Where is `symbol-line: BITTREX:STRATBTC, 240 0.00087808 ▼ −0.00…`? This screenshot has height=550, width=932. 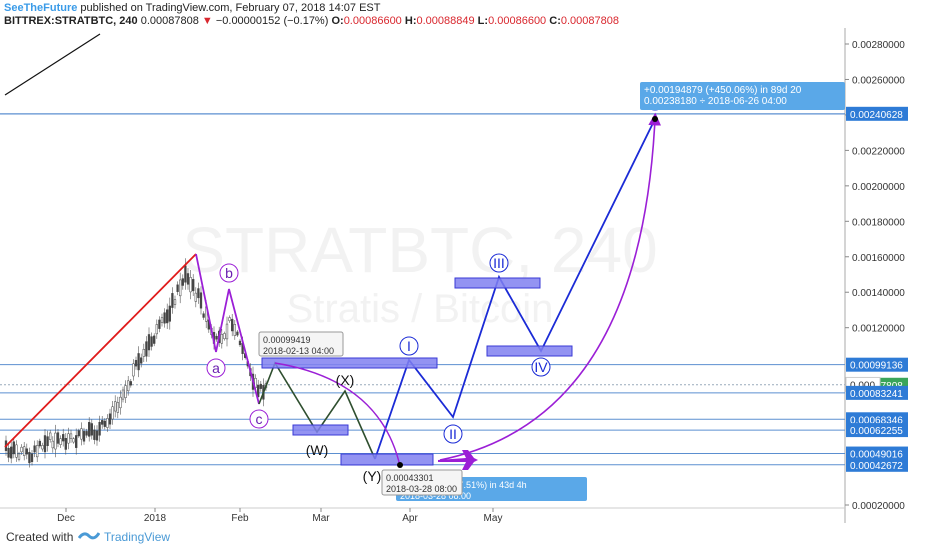 symbol-line: BITTREX:STRATBTC, 240 0.00087808 ▼ −0.00… is located at coordinates (311, 21).